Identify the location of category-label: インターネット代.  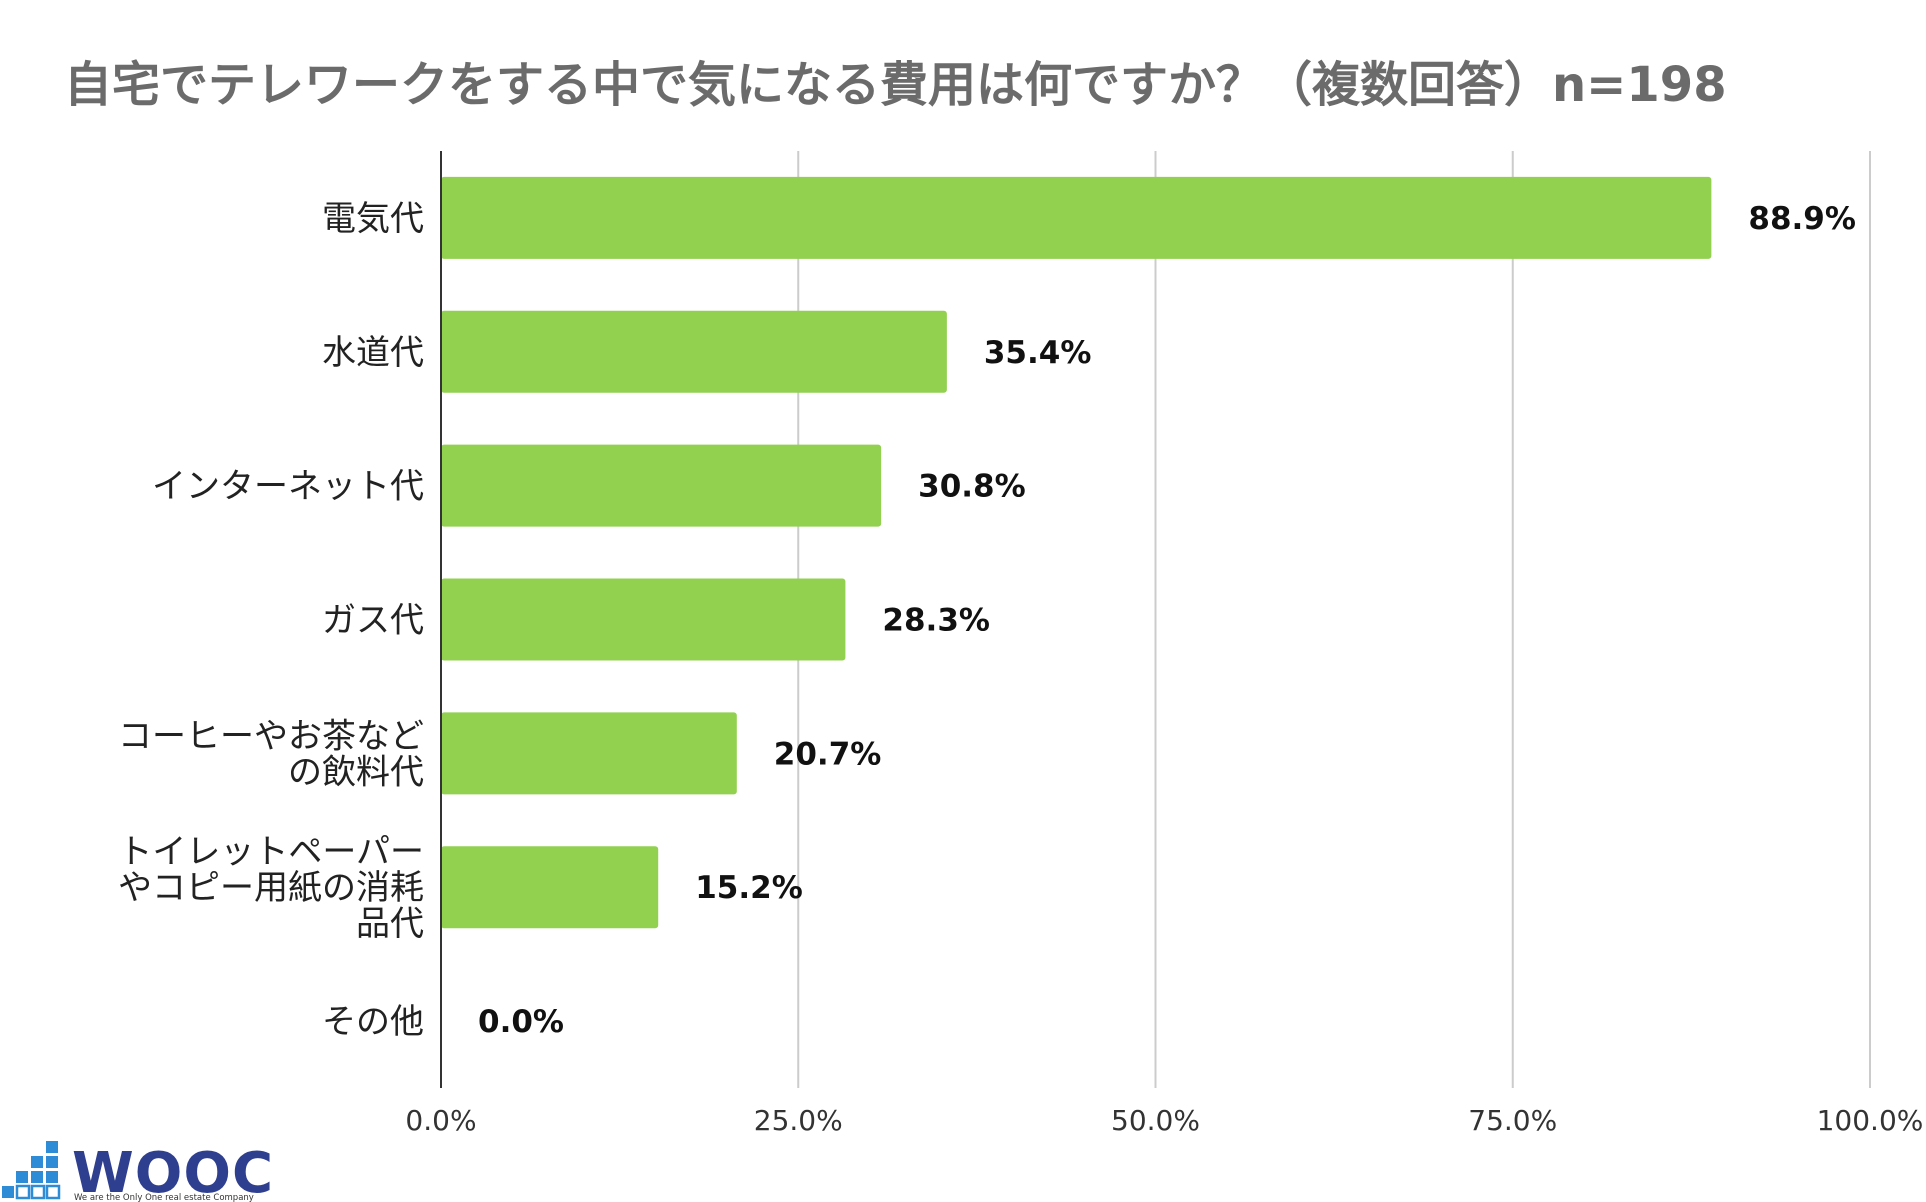
(288, 487).